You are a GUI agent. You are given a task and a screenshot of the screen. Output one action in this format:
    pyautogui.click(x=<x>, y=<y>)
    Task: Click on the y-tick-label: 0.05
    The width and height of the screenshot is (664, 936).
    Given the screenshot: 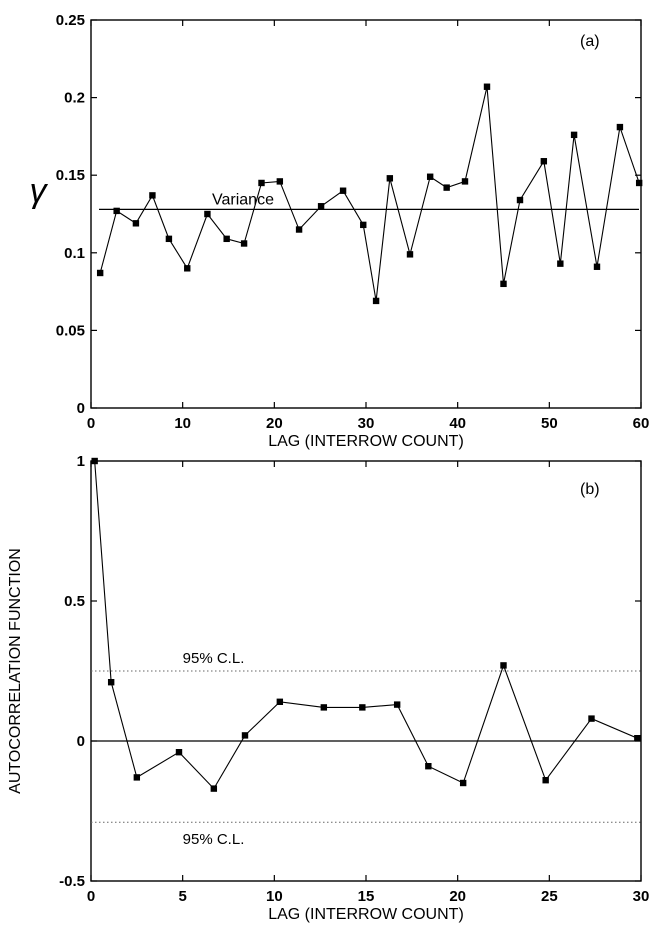 What is the action you would take?
    pyautogui.click(x=70, y=330)
    